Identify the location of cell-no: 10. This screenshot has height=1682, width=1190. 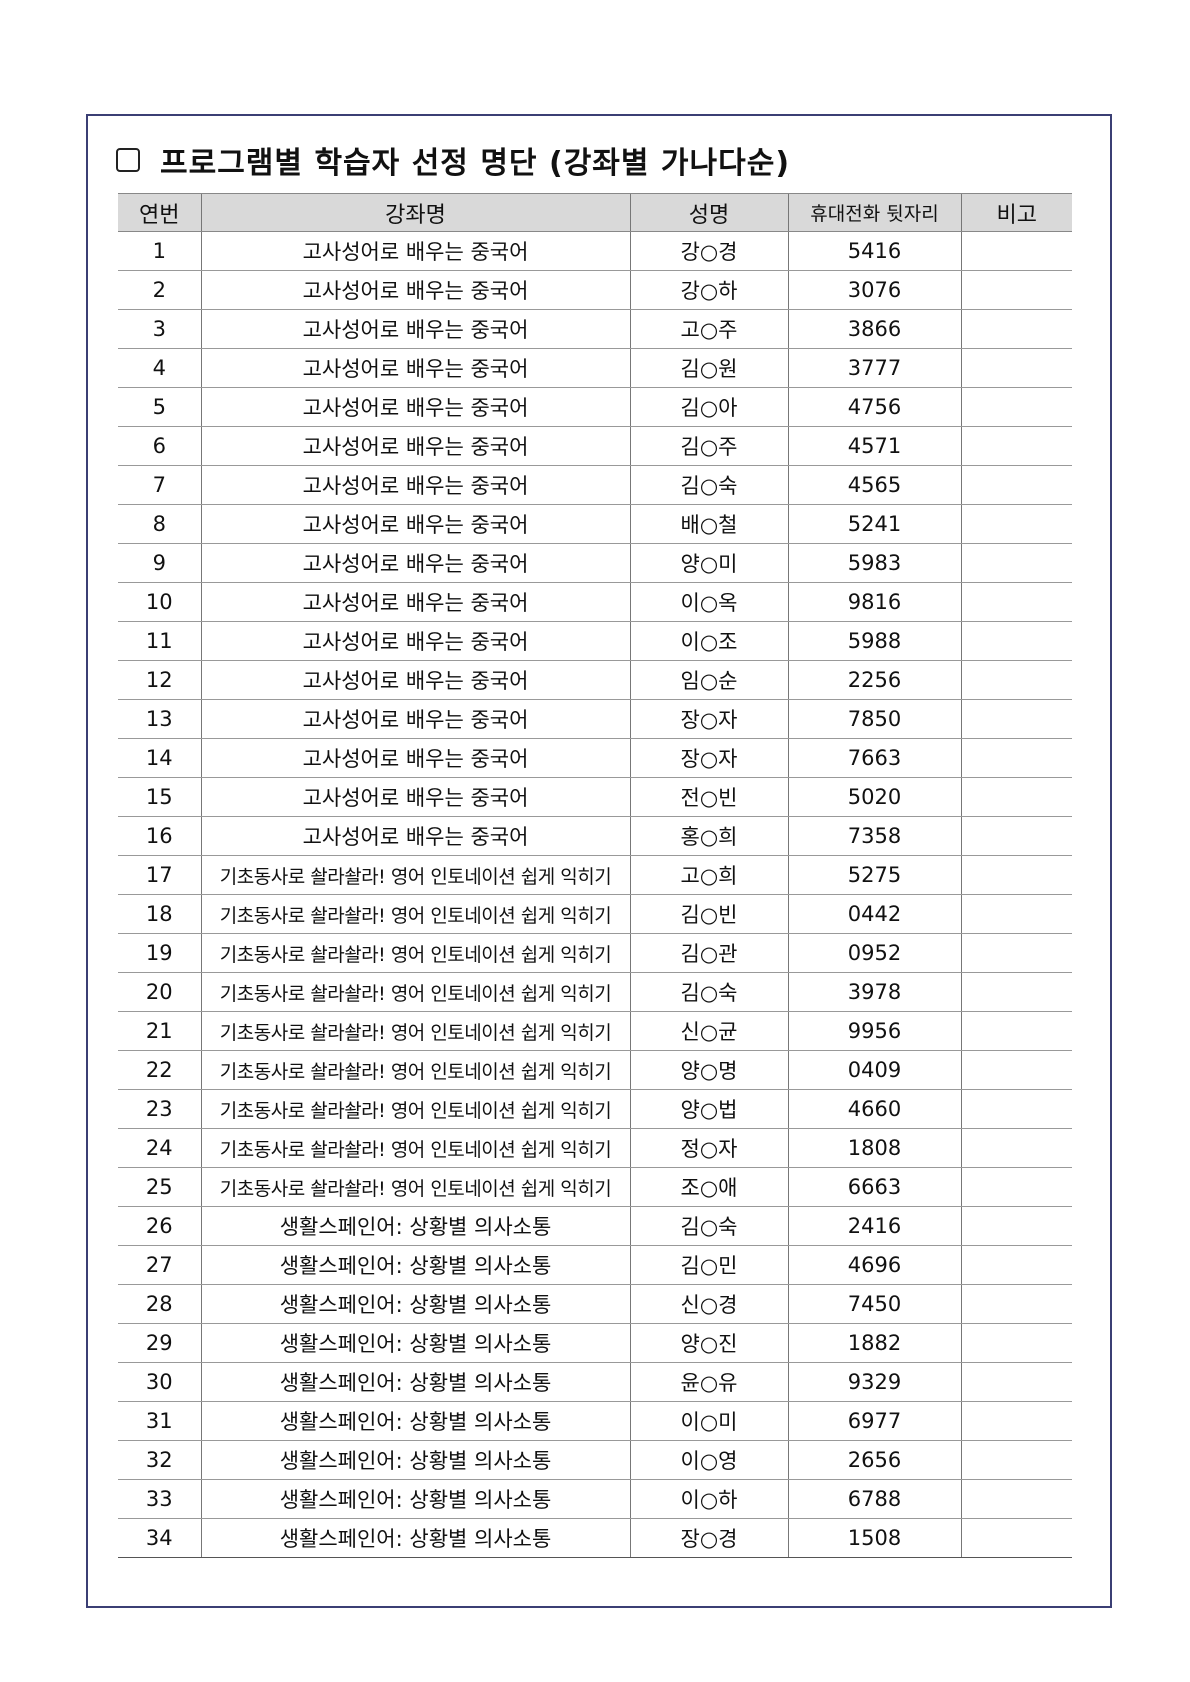
(159, 602).